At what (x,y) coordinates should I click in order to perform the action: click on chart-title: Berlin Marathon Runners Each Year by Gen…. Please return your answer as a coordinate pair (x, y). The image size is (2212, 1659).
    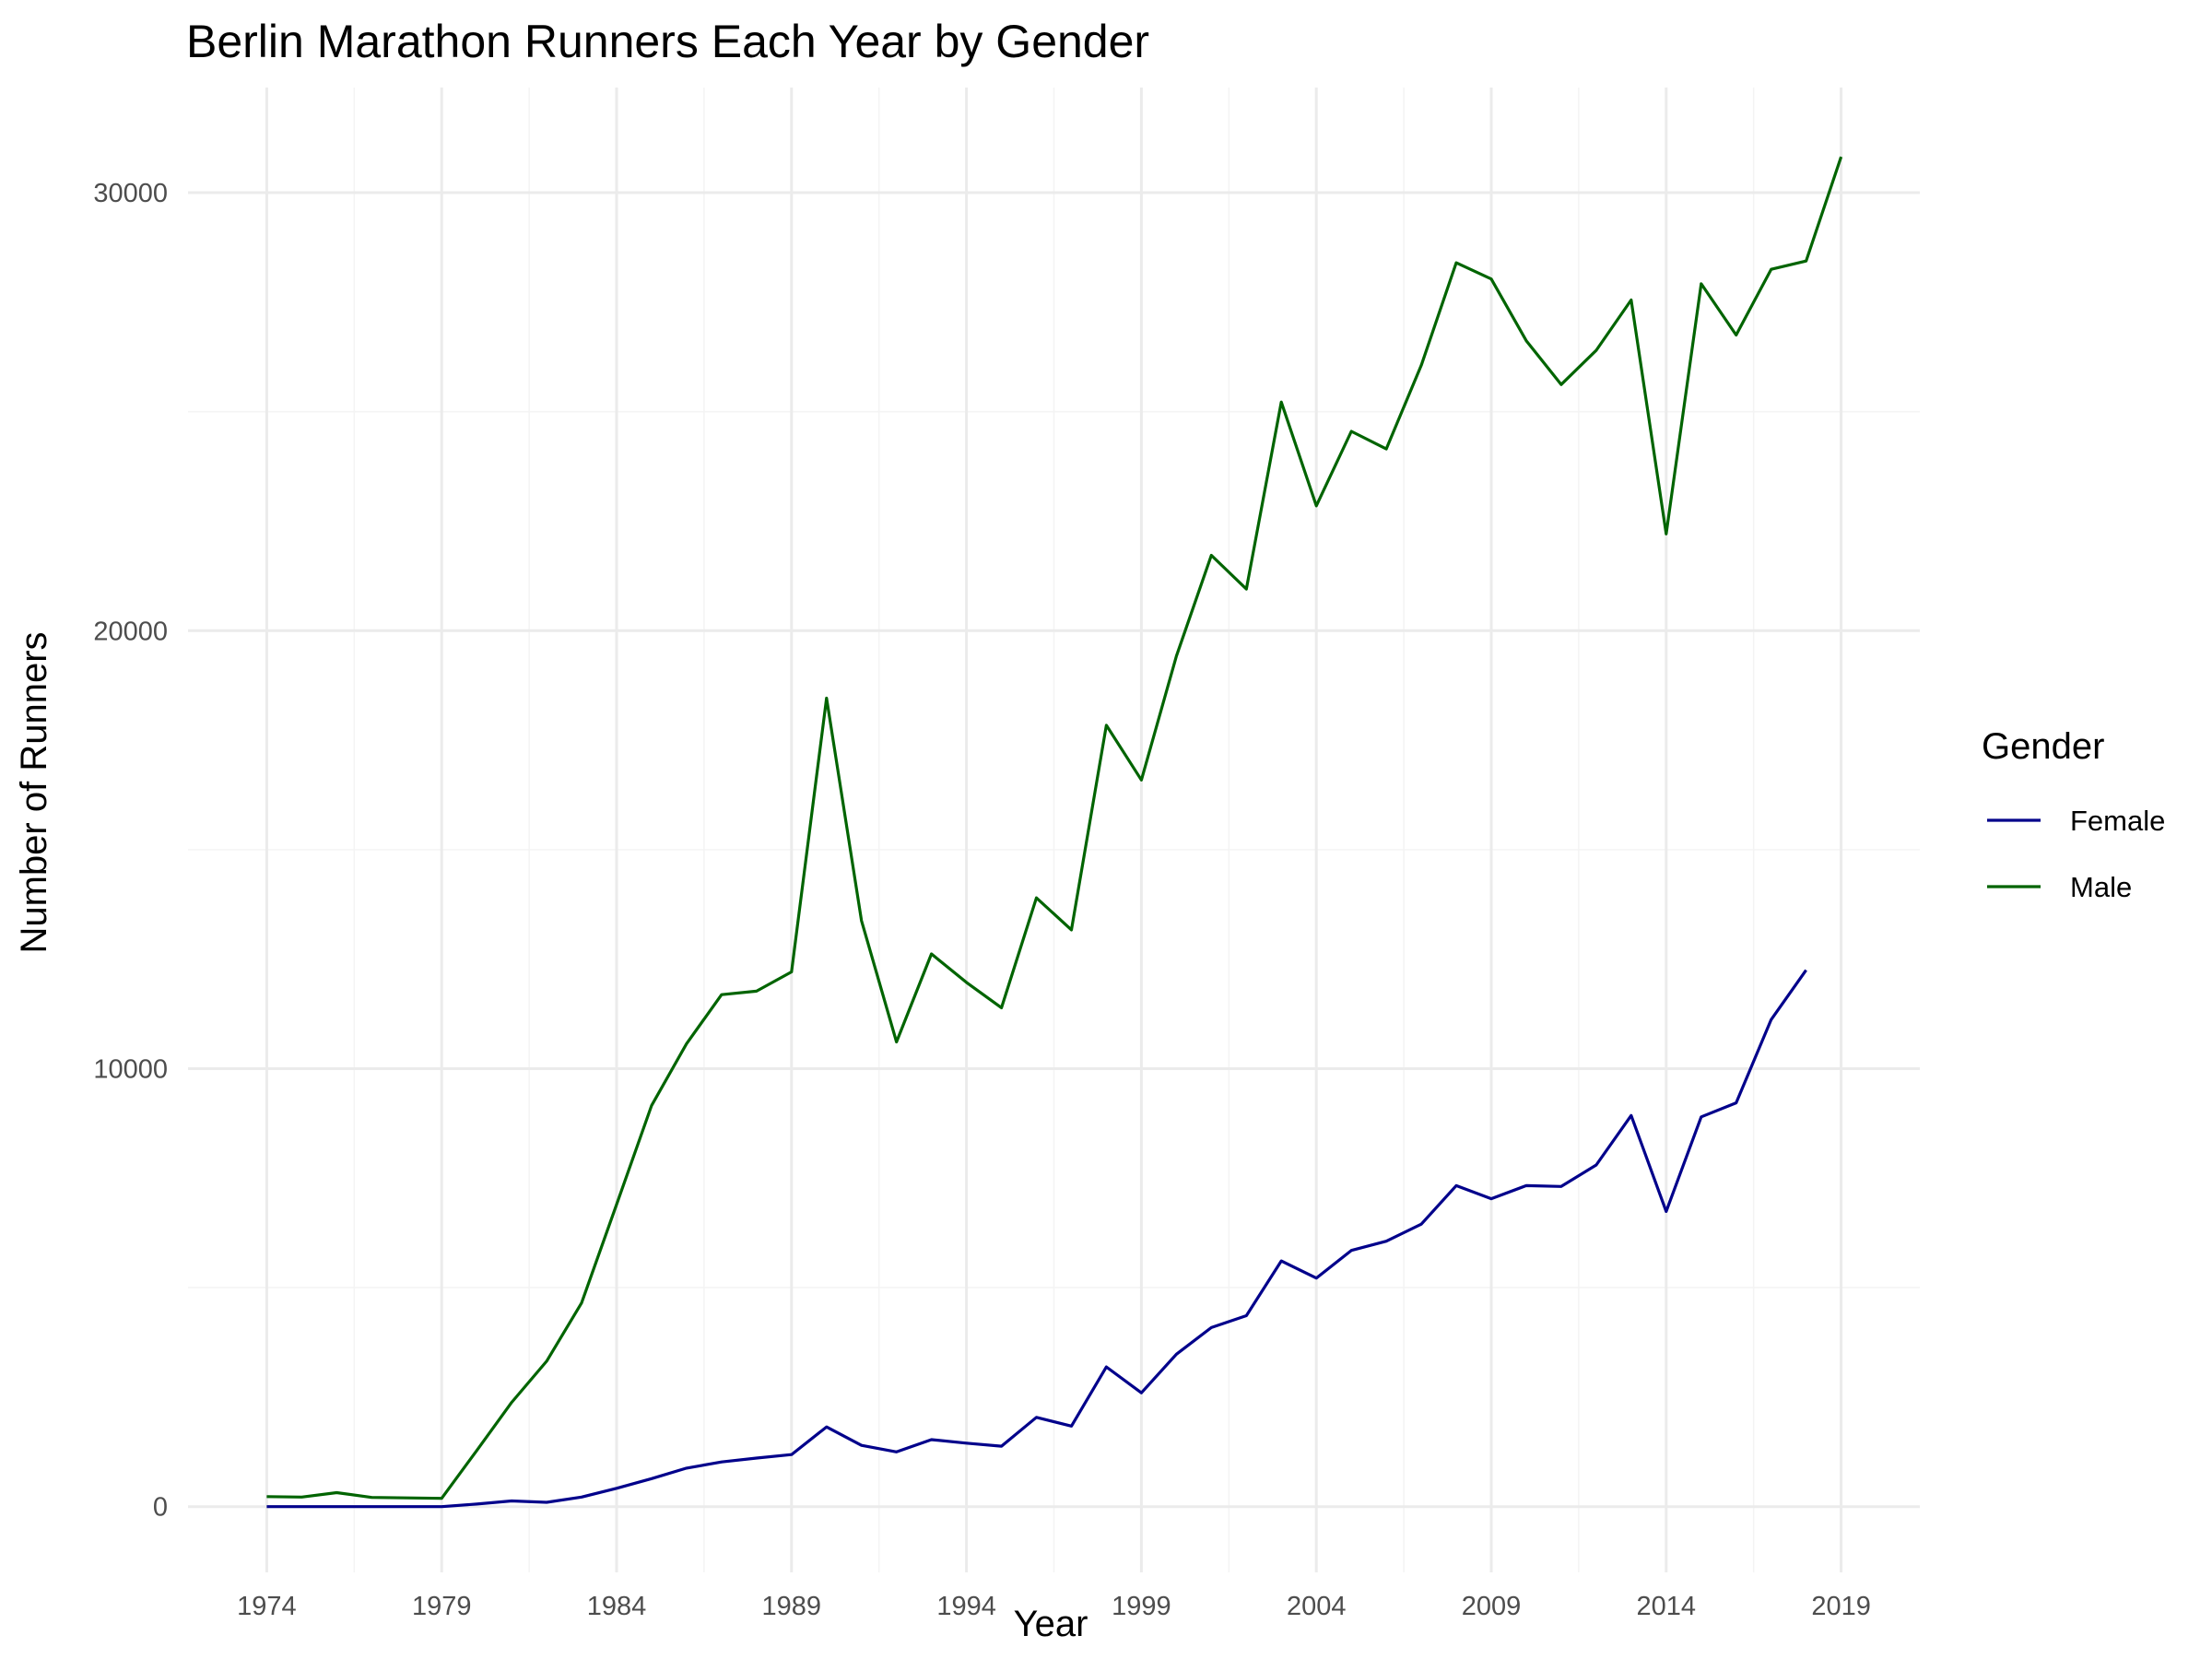
    Looking at the image, I should click on (667, 41).